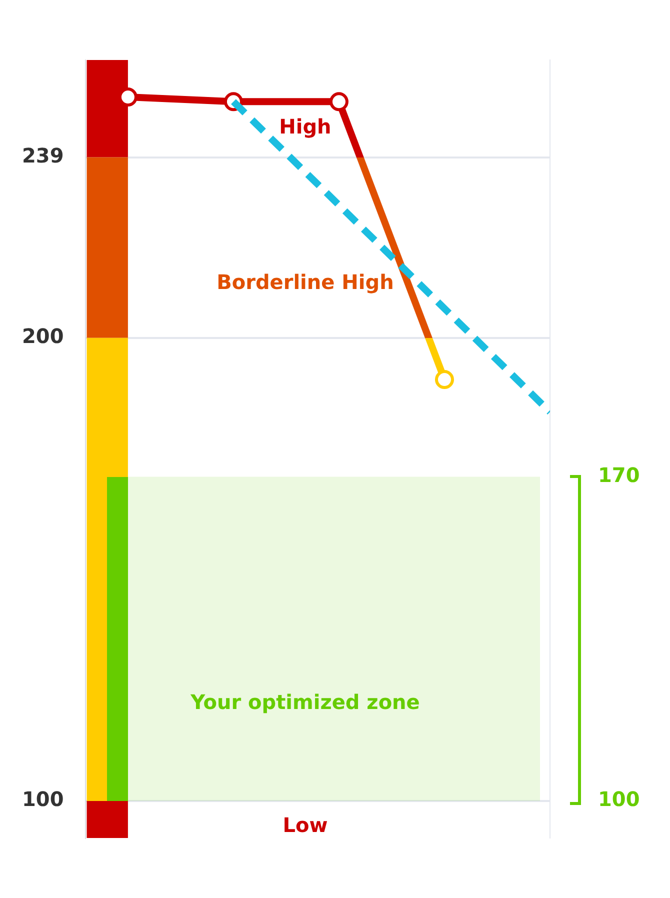 The width and height of the screenshot is (670, 898). Describe the element at coordinates (305, 825) in the screenshot. I see `band-label: Low` at that location.